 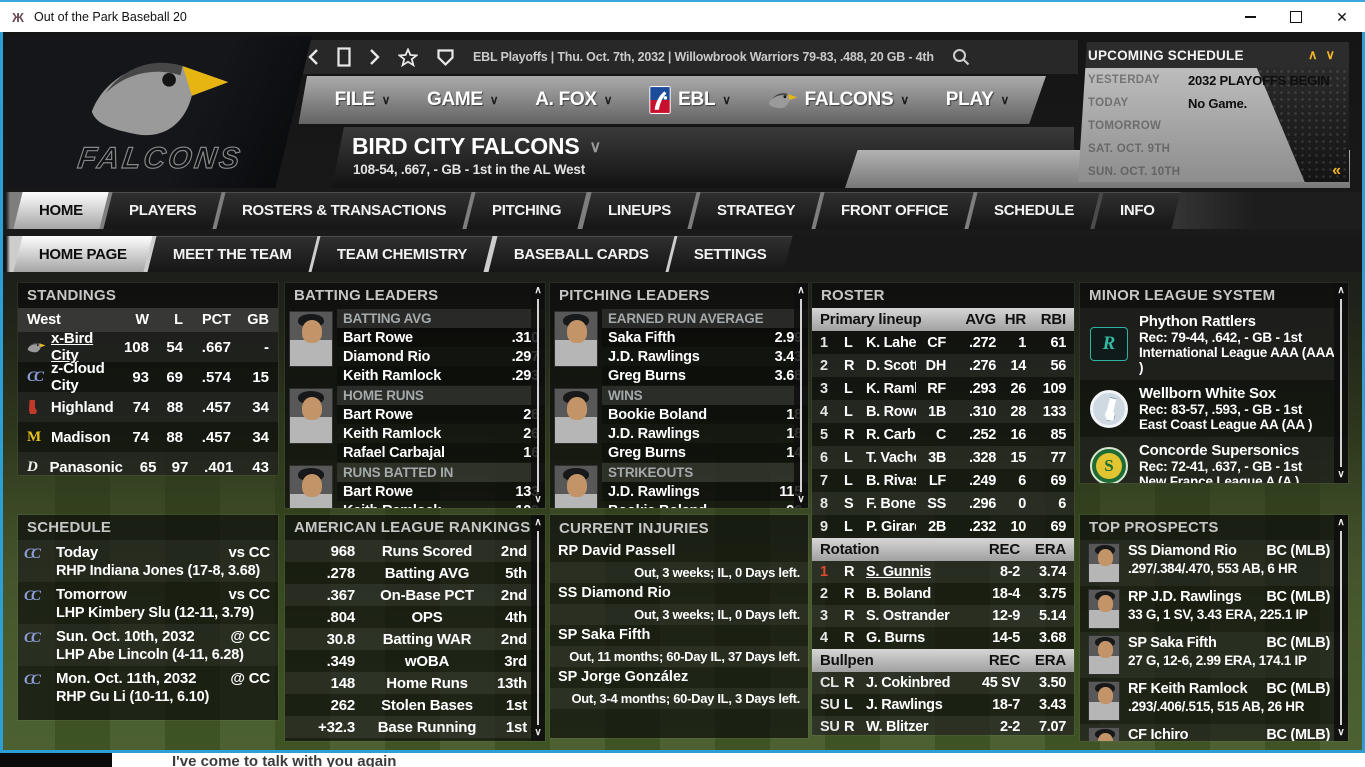 I want to click on injured-player: SP Saka Fifth, so click(x=604, y=635).